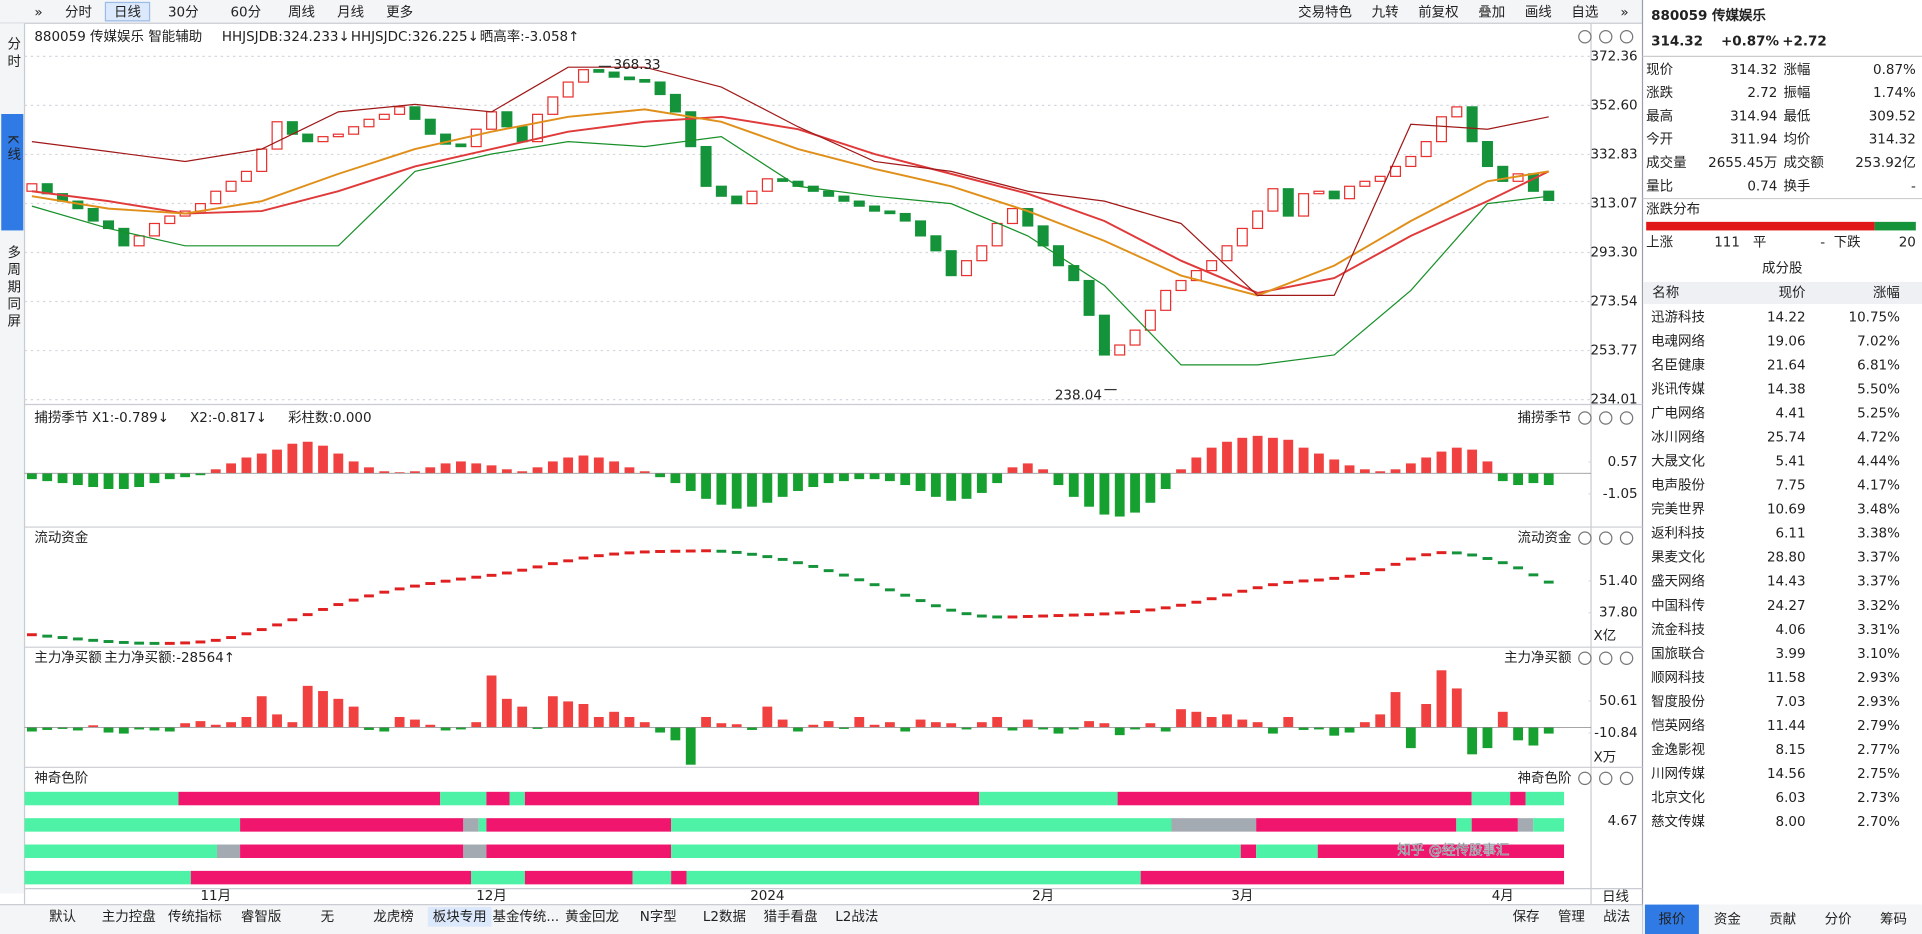 Image resolution: width=1922 pixels, height=934 pixels. I want to click on stock-name: 盛天网络, so click(1678, 582).